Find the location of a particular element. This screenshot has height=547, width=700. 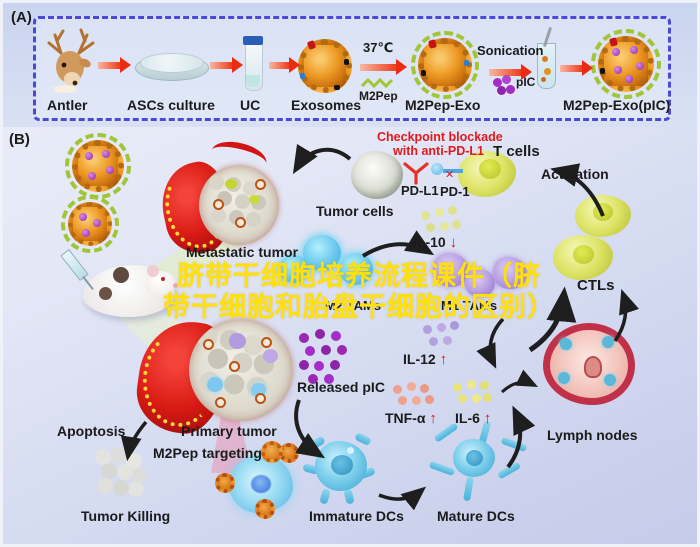

pd-1-receptor is located at coordinates (453, 171).